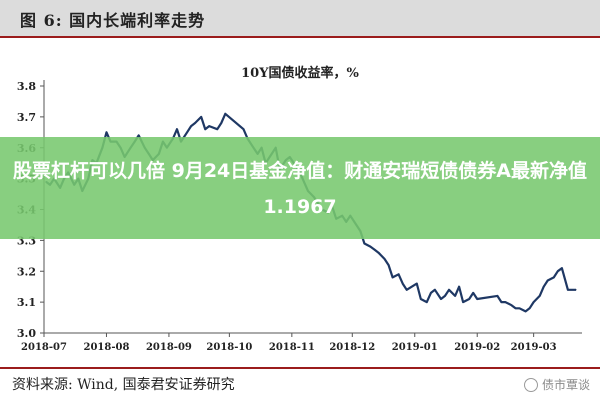 The width and height of the screenshot is (600, 400). What do you see at coordinates (26, 271) in the screenshot?
I see `y-tick-label: 3.2` at bounding box center [26, 271].